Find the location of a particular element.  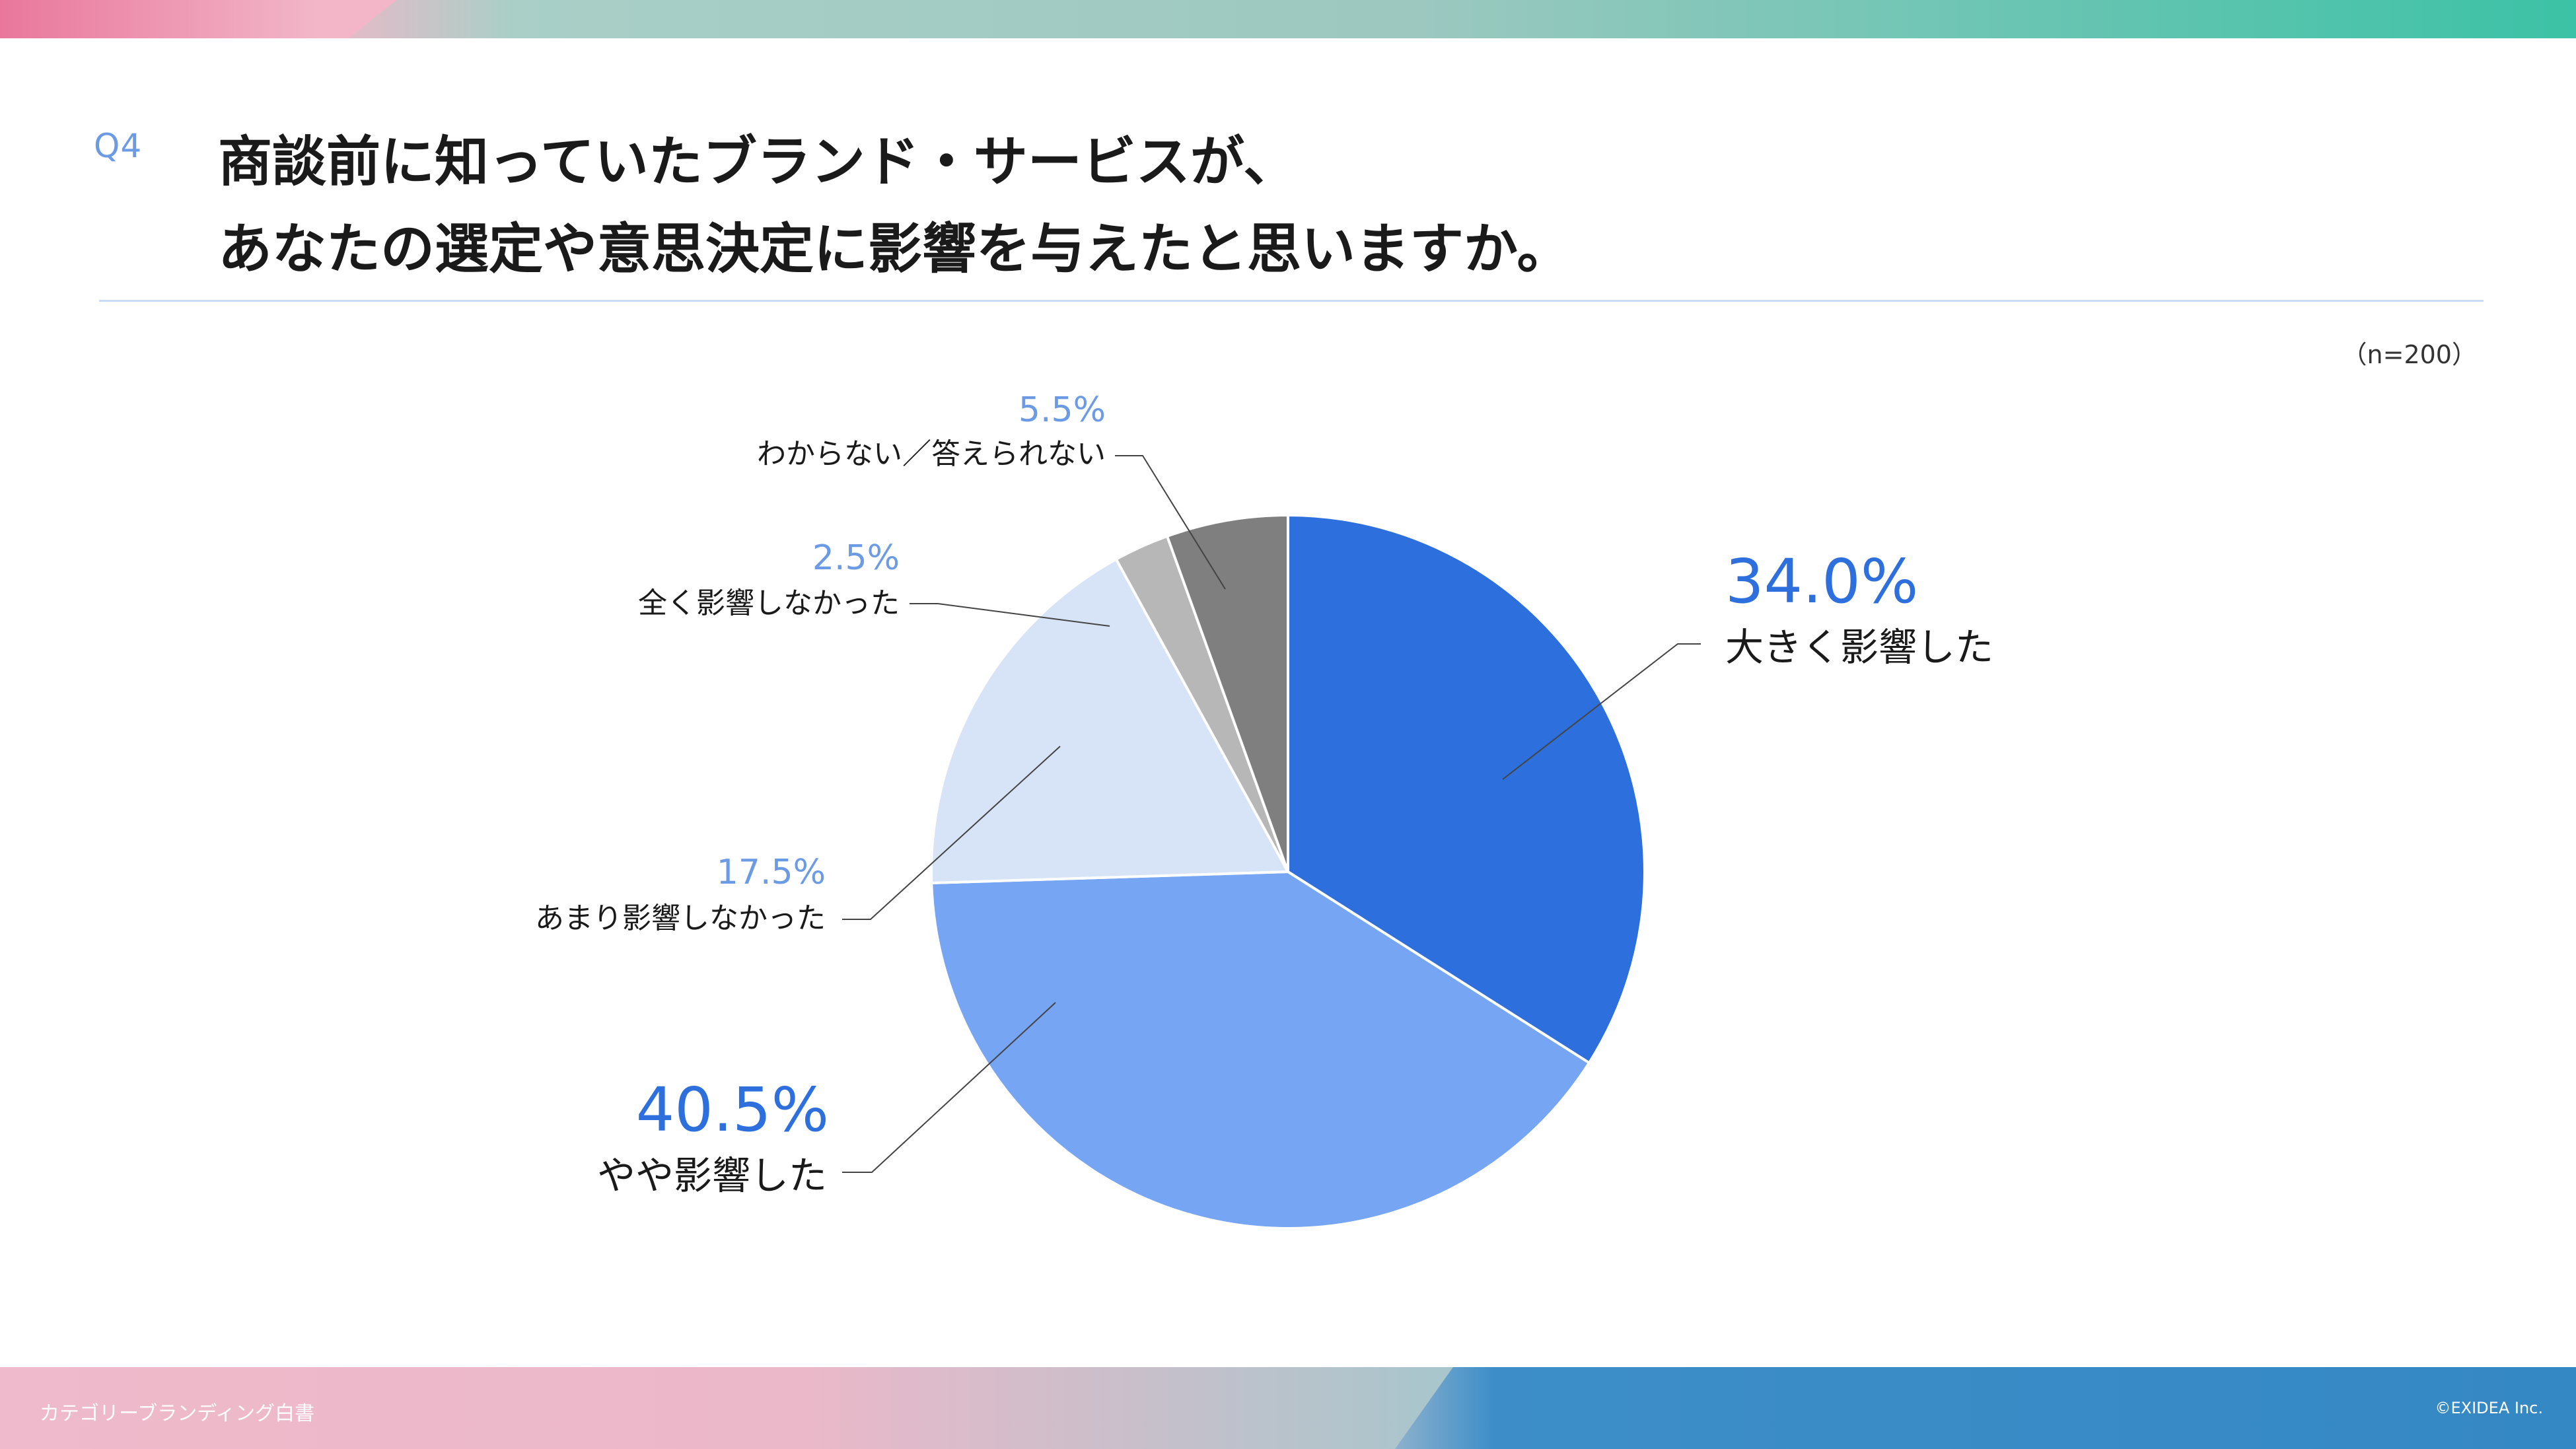

slice-value-label-2: 17.5% is located at coordinates (771, 873).